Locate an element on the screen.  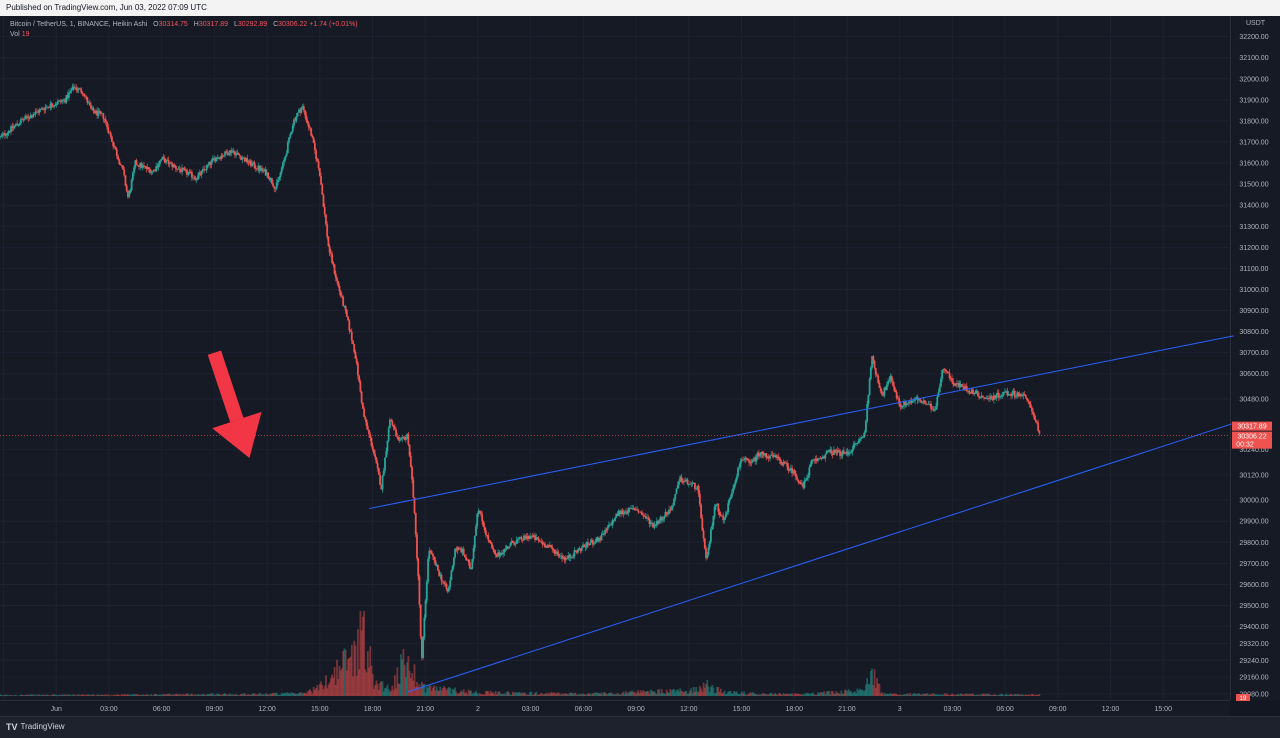
price-tick-label: 30600.00 is located at coordinates (1253, 374).